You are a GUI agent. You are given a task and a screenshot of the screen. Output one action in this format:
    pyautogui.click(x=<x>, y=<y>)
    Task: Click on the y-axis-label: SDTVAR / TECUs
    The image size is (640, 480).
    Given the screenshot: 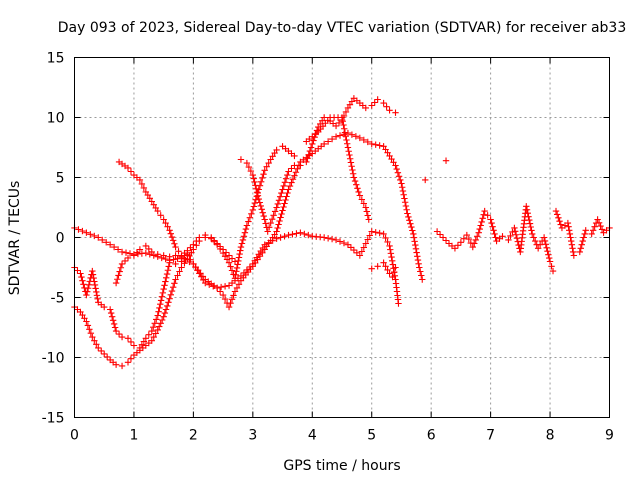 What is the action you would take?
    pyautogui.click(x=15, y=238)
    